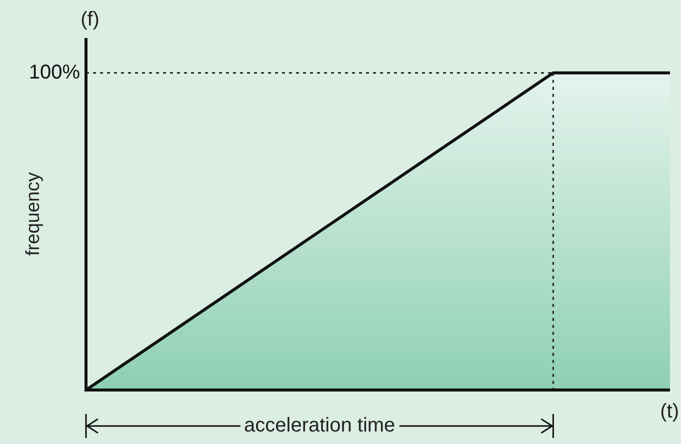 This screenshot has width=681, height=444. I want to click on x-axis-title: (t), so click(669, 411).